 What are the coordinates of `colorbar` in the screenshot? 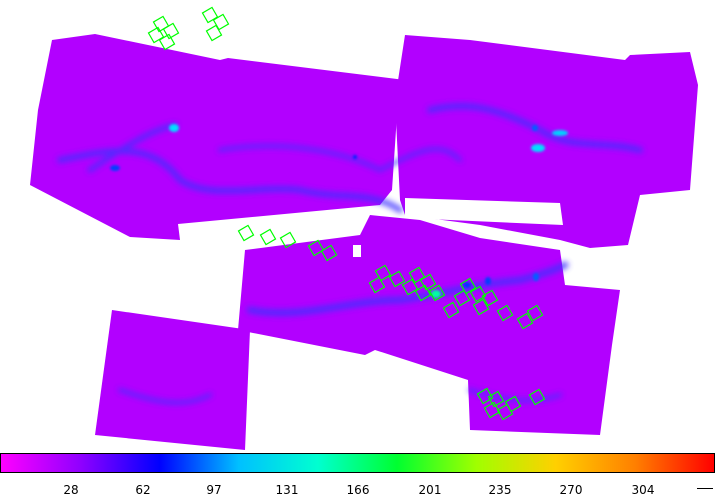 It's located at (357, 463).